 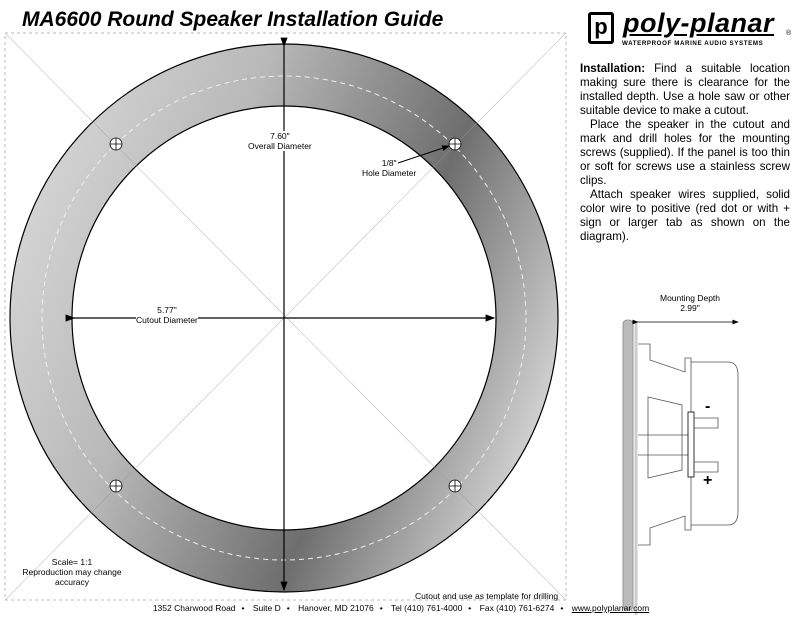 What do you see at coordinates (389, 163) in the screenshot?
I see `hole-diameter-value: 1/8"` at bounding box center [389, 163].